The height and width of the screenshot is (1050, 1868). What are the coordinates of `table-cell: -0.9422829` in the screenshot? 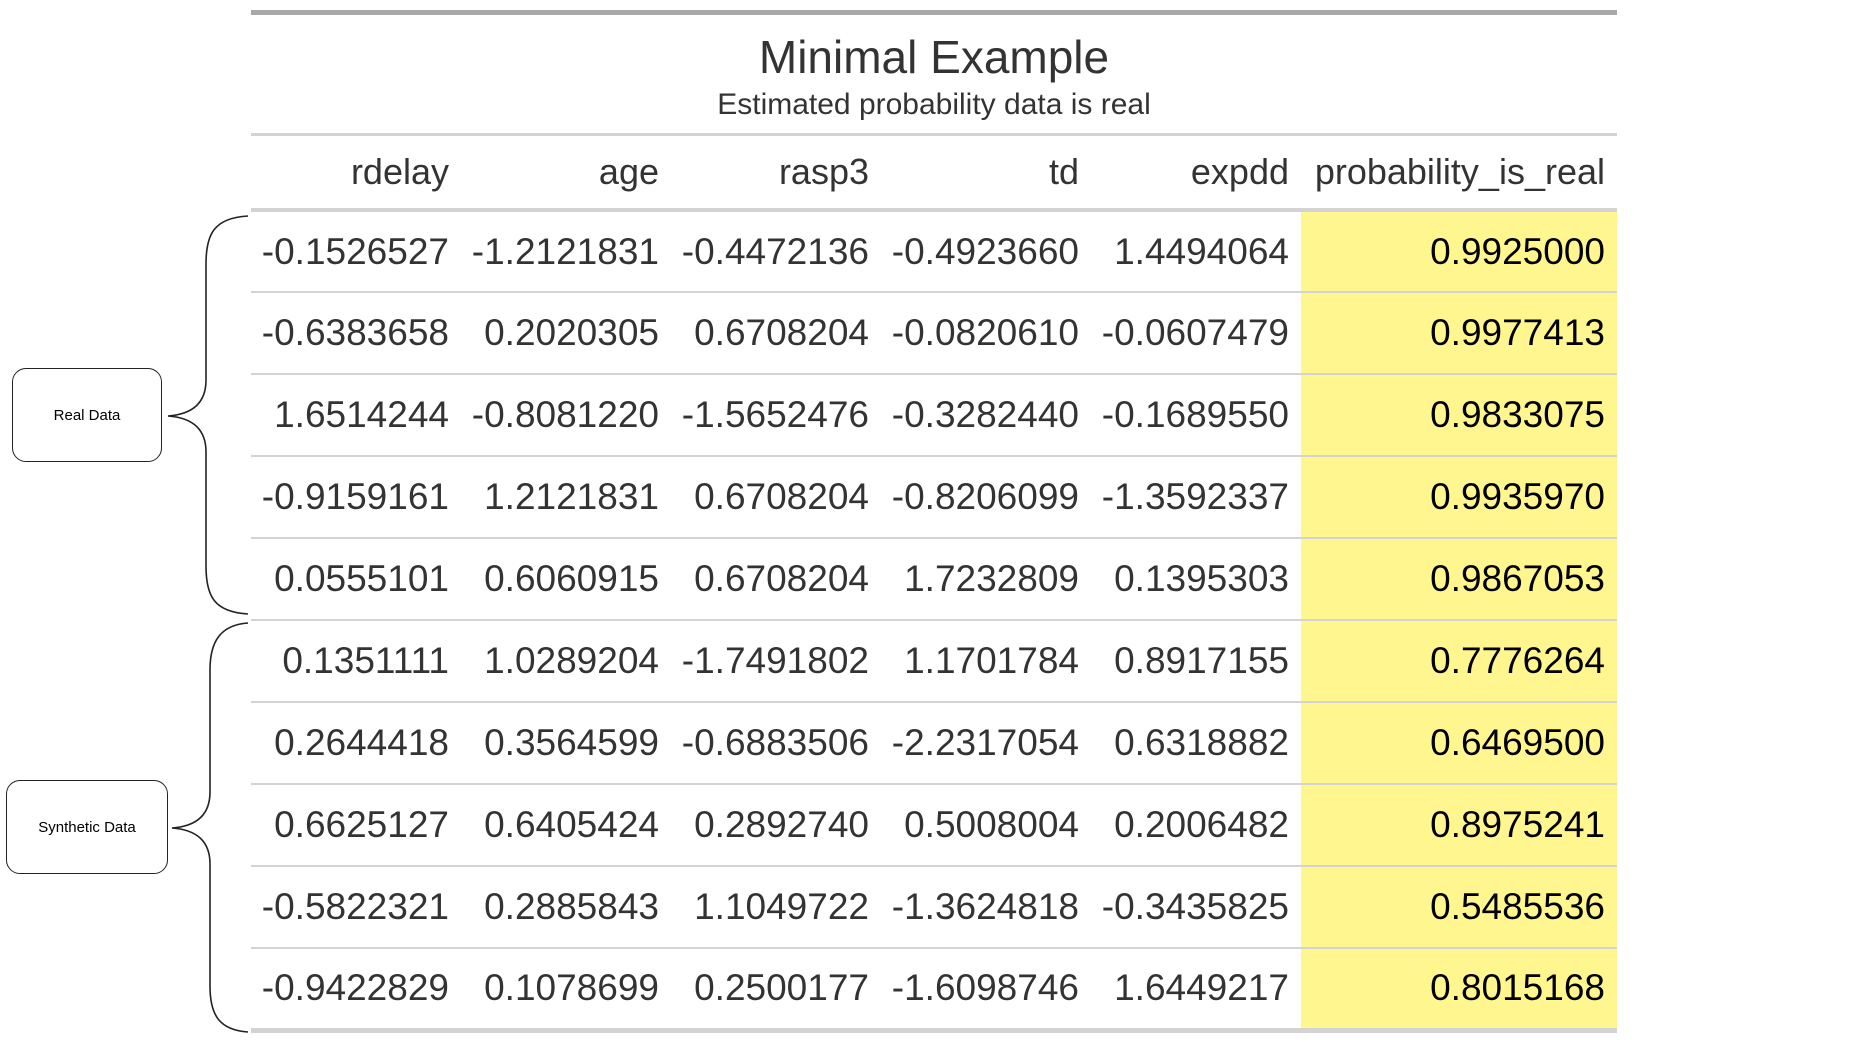 It's located at (356, 990).